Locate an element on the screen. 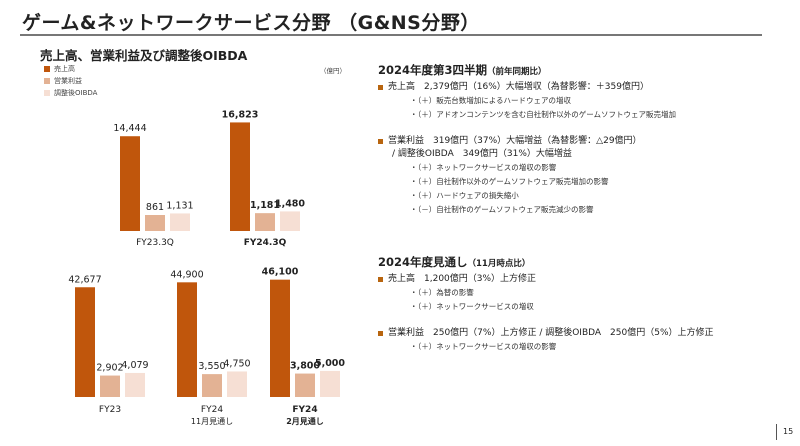 The image size is (800, 446). legend-item-operating-income: 営業利益 is located at coordinates (70, 81).